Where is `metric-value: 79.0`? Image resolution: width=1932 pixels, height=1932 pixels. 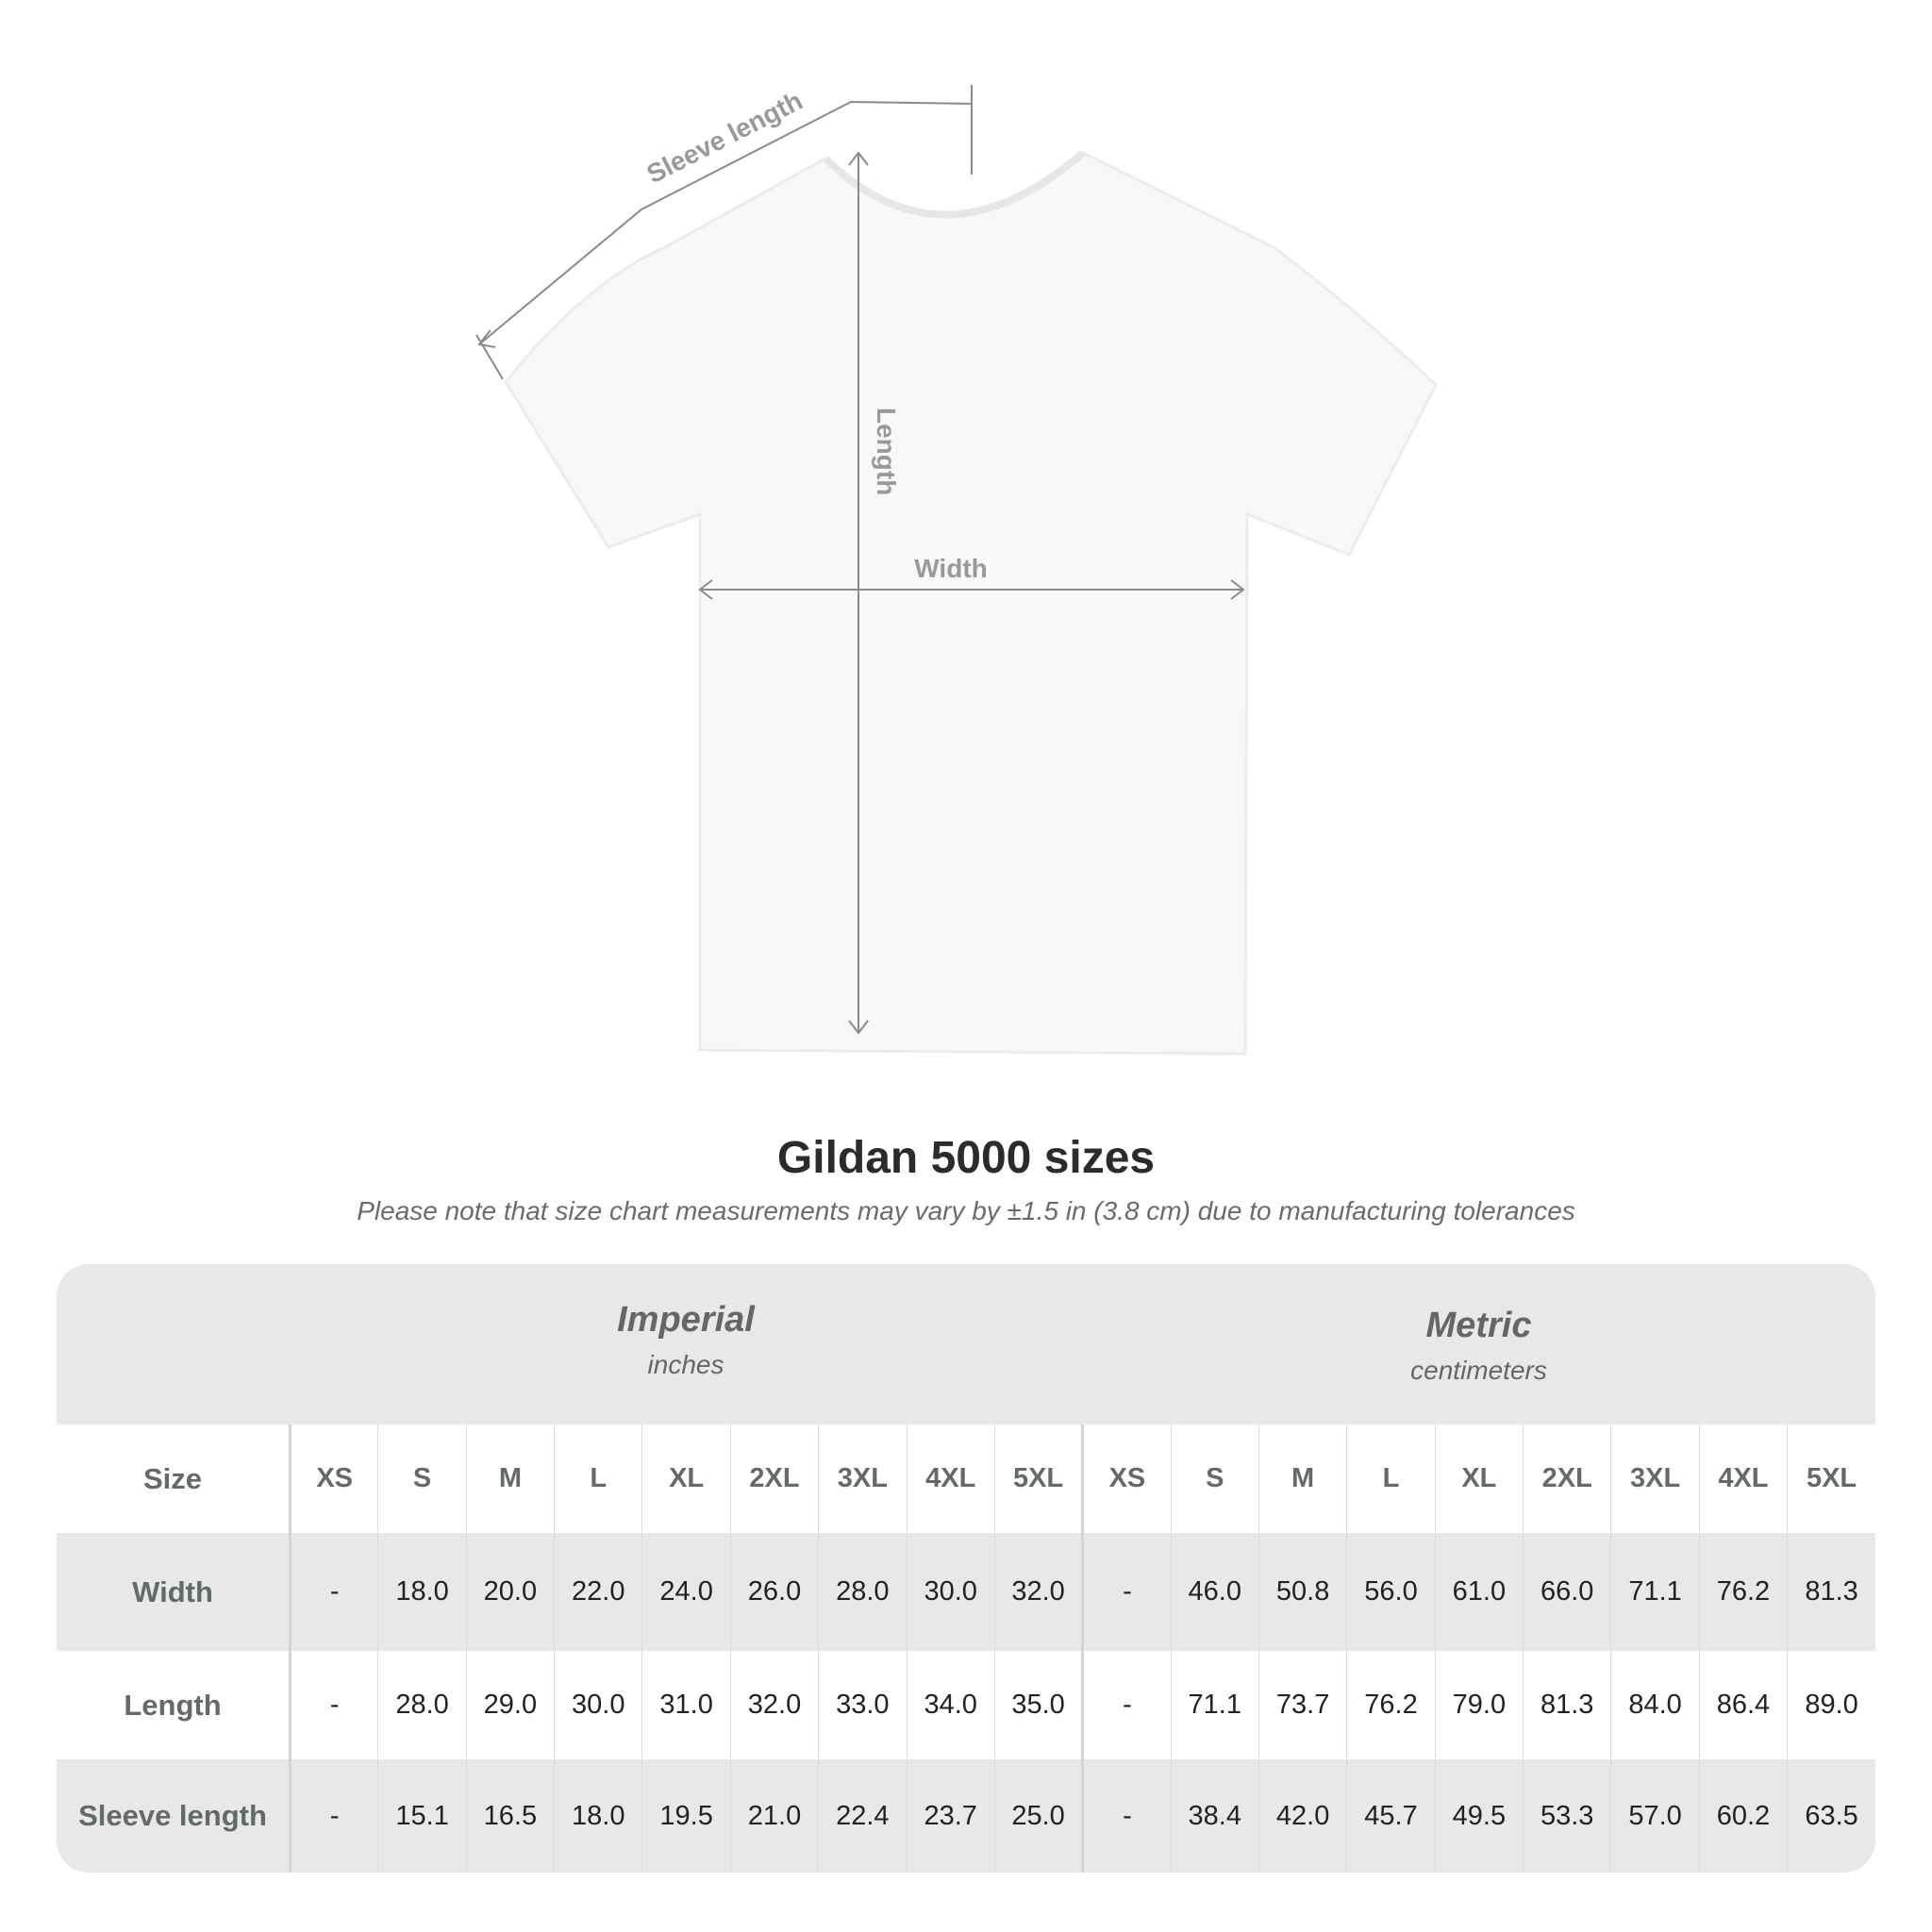 metric-value: 79.0 is located at coordinates (1479, 1705).